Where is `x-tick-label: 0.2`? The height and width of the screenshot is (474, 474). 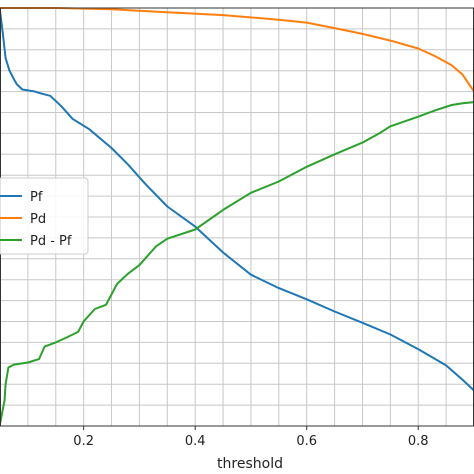
x-tick-label: 0.2 is located at coordinates (83, 441).